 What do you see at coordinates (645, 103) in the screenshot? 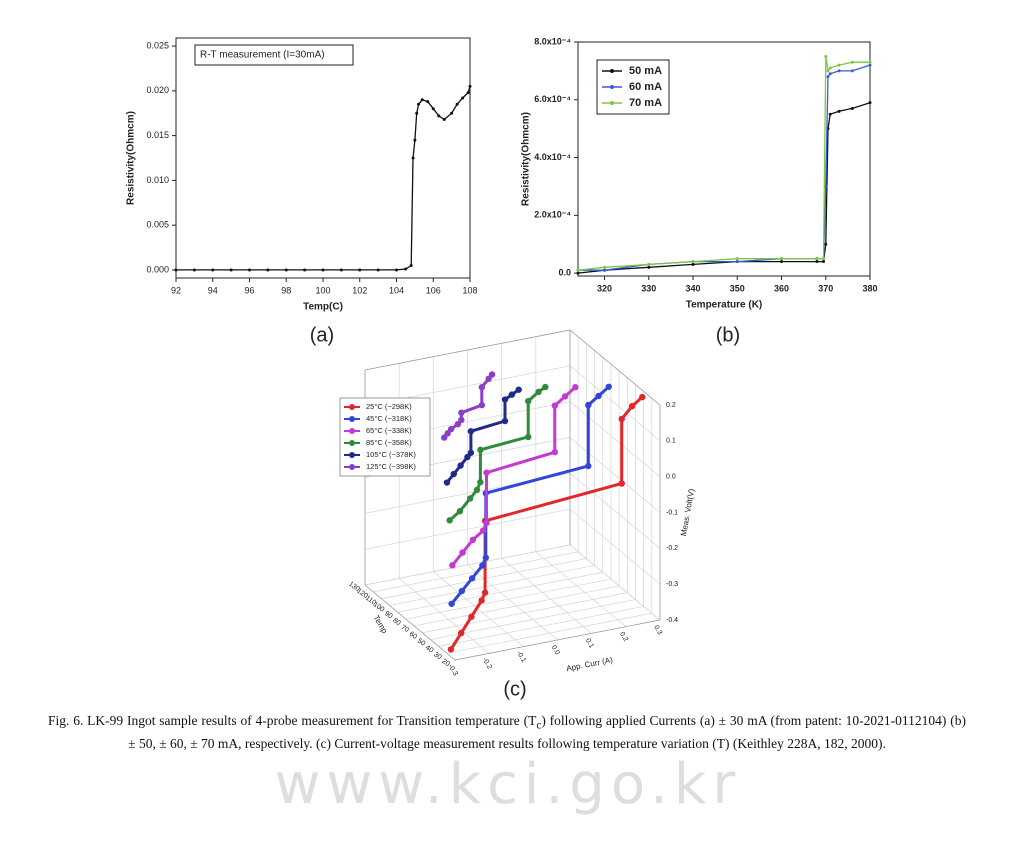
I see `legend-label: 70 mA` at bounding box center [645, 103].